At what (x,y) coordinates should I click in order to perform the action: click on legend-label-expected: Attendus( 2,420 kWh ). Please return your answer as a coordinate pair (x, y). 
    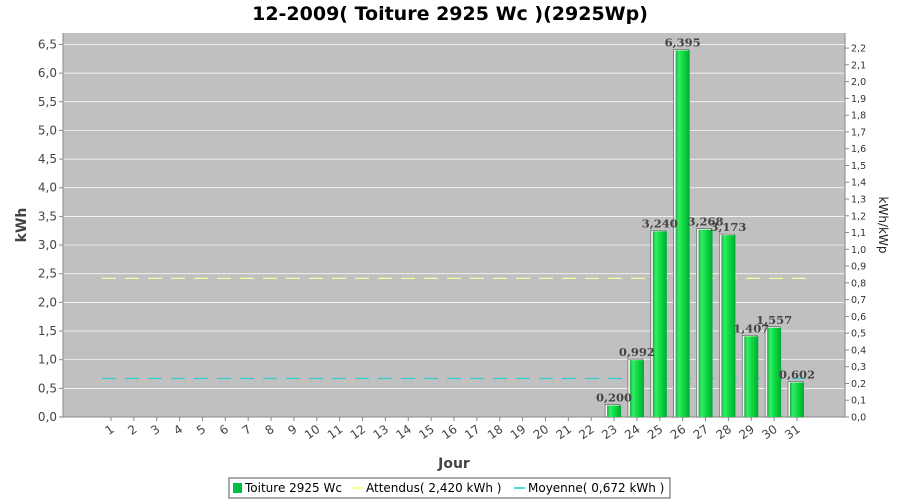
    Looking at the image, I should click on (433, 488).